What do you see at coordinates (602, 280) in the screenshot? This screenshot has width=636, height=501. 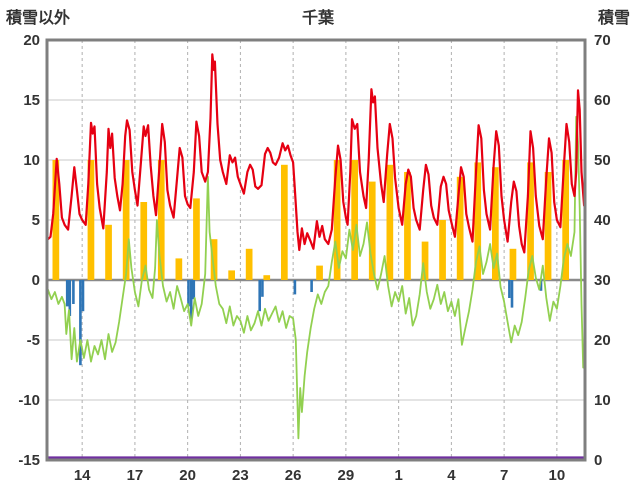 I see `right-axis-tick-label: 30` at bounding box center [602, 280].